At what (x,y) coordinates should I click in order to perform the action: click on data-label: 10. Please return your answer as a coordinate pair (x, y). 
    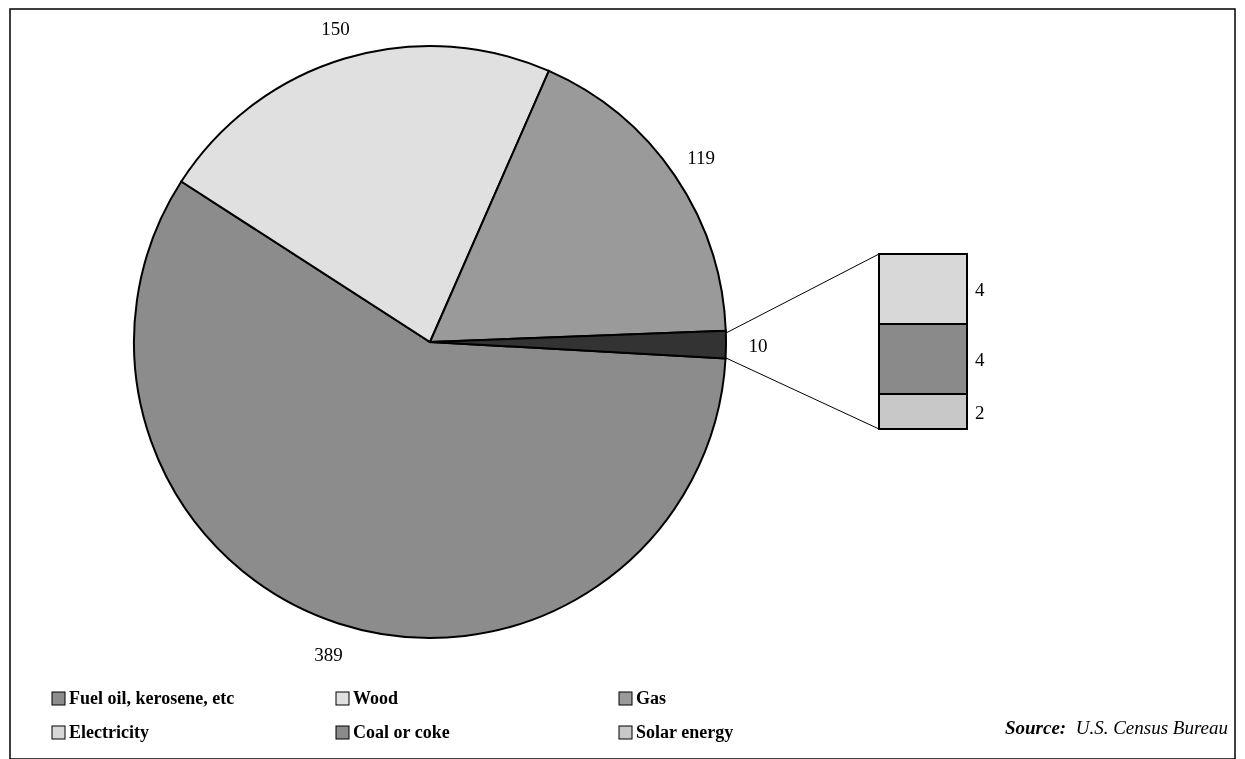
    Looking at the image, I should click on (758, 345).